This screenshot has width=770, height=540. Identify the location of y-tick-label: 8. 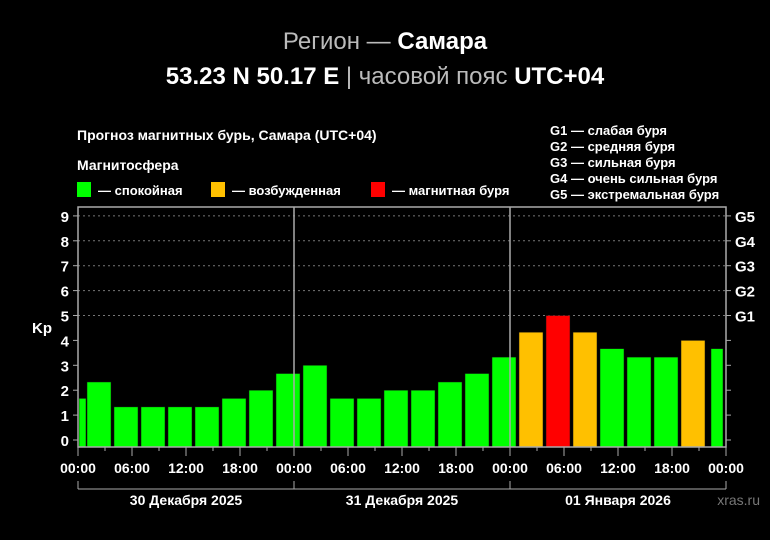
(65, 242).